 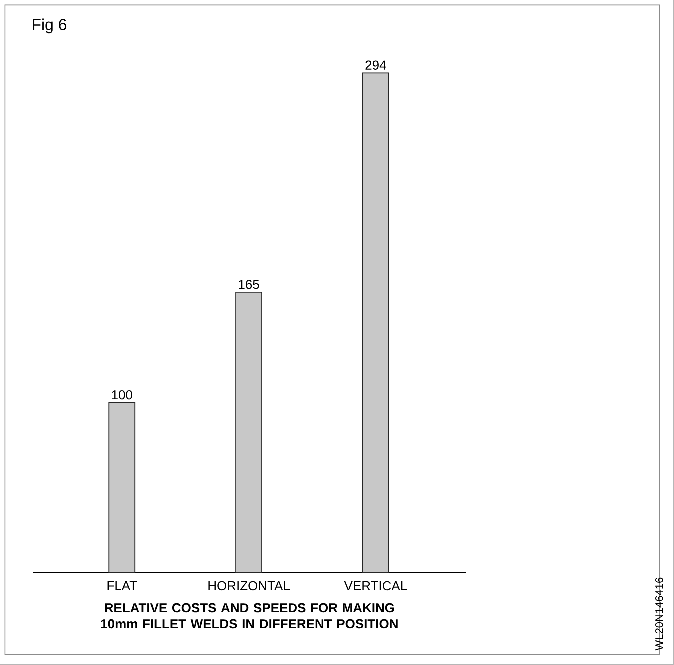 What do you see at coordinates (249, 586) in the screenshot?
I see `x-tick-label: HORIZONTAL` at bounding box center [249, 586].